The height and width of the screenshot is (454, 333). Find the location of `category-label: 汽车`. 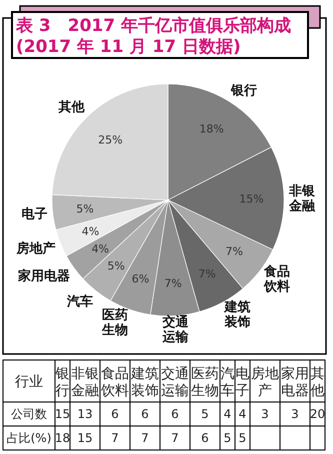

category-label: 汽车 is located at coordinates (227, 382).